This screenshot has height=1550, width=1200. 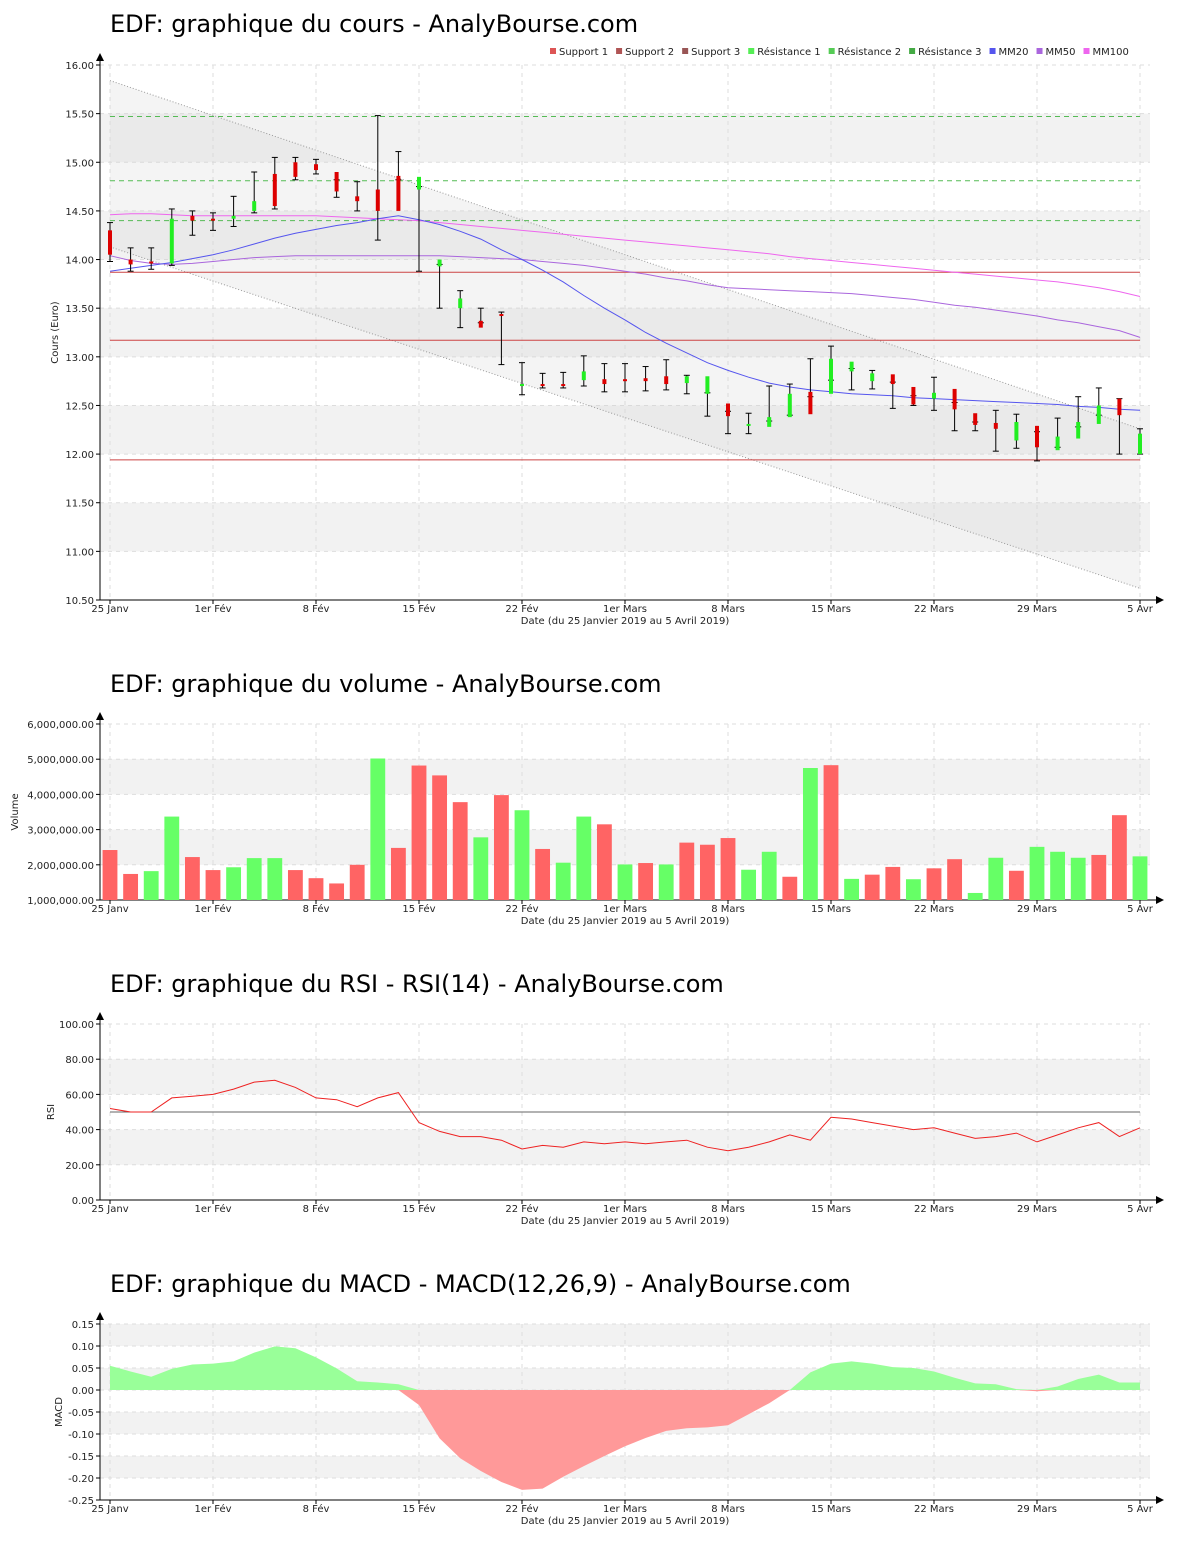 I want to click on x-tick-label: 22 Mars, so click(x=934, y=1209).